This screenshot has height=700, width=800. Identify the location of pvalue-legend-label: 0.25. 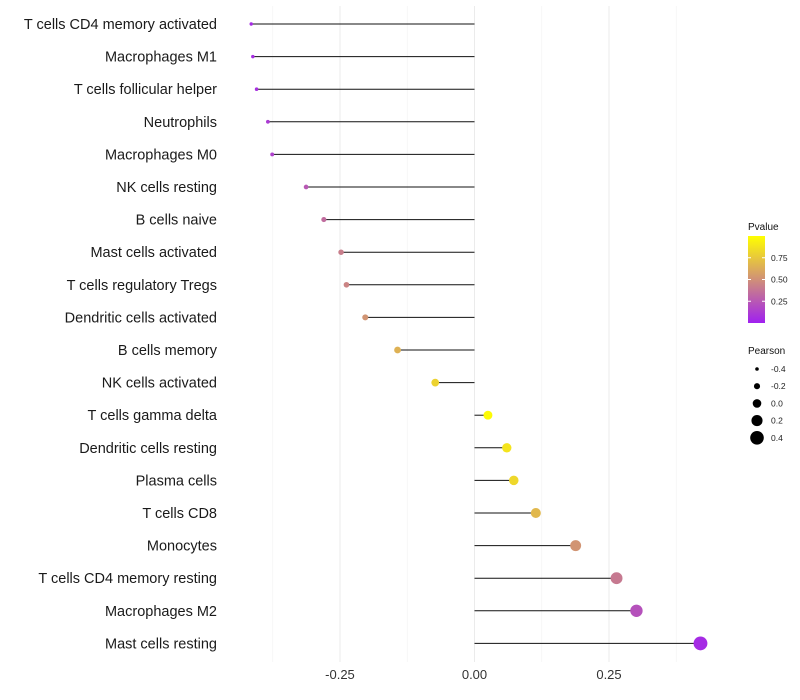
(779, 301).